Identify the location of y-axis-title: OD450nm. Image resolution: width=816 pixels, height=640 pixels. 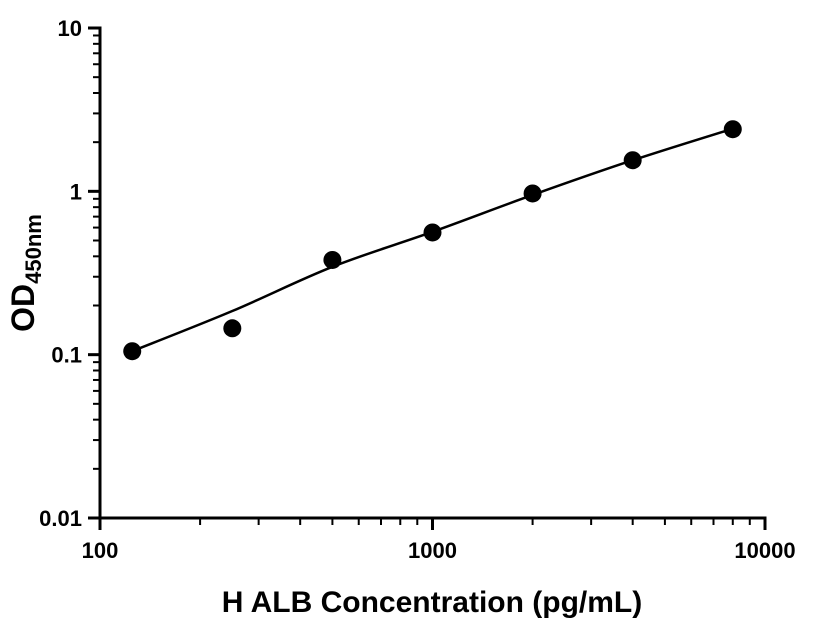
(25, 273).